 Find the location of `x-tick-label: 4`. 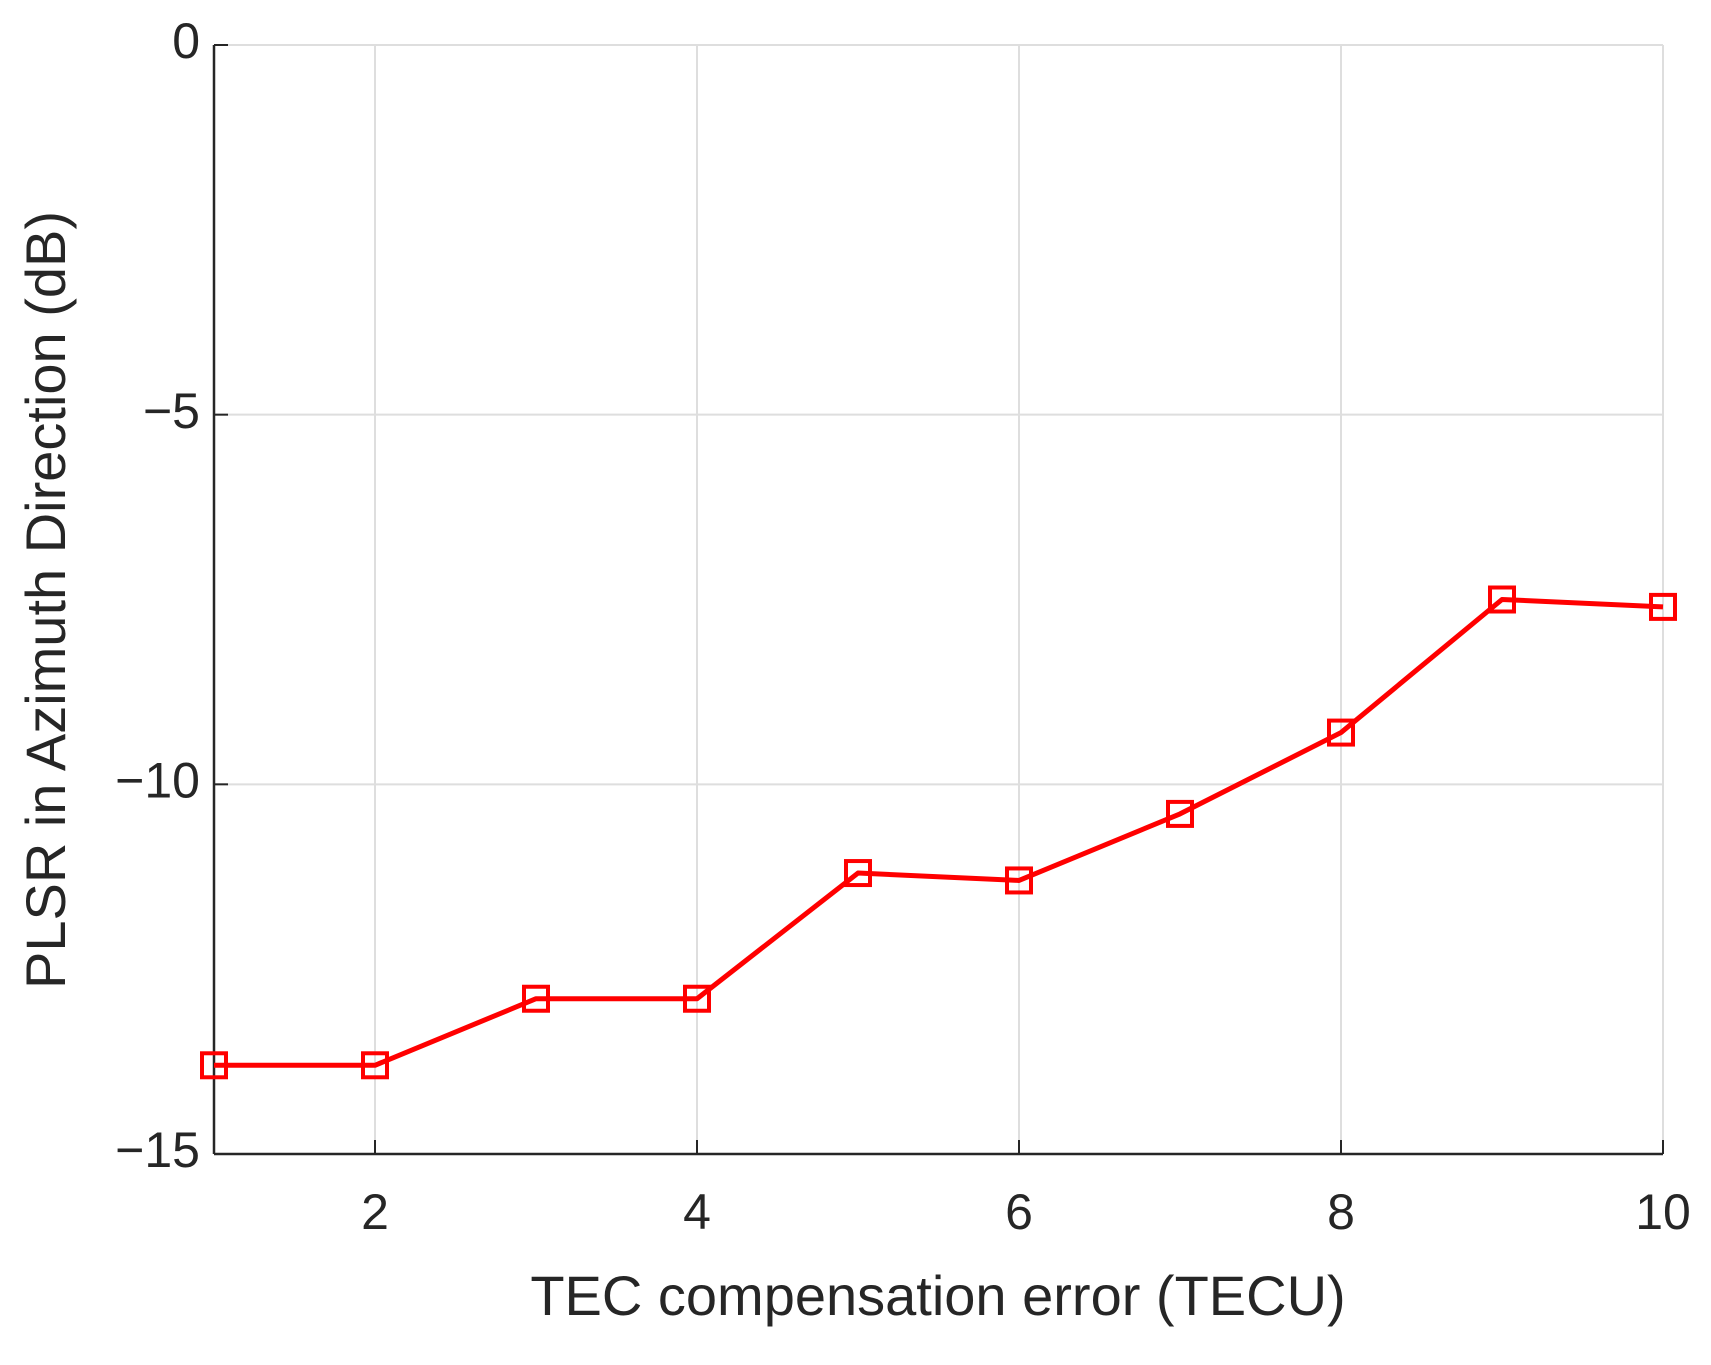

x-tick-label: 4 is located at coordinates (697, 1212).